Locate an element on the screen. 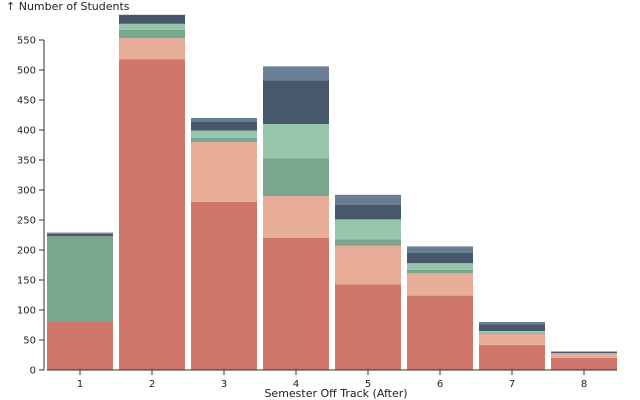 The height and width of the screenshot is (400, 640). y-tick-label: 300 is located at coordinates (26, 191).